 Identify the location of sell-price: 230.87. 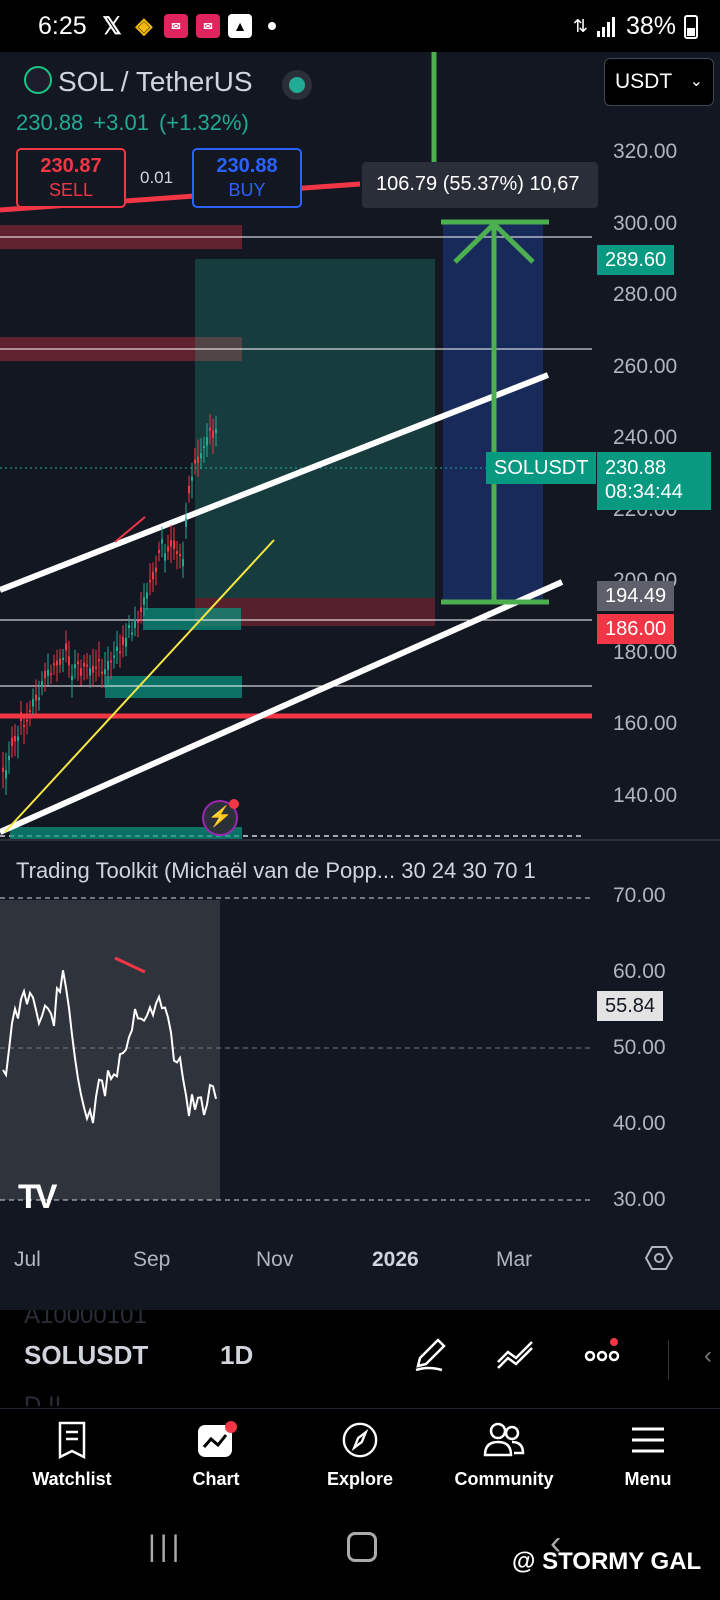
(71, 166).